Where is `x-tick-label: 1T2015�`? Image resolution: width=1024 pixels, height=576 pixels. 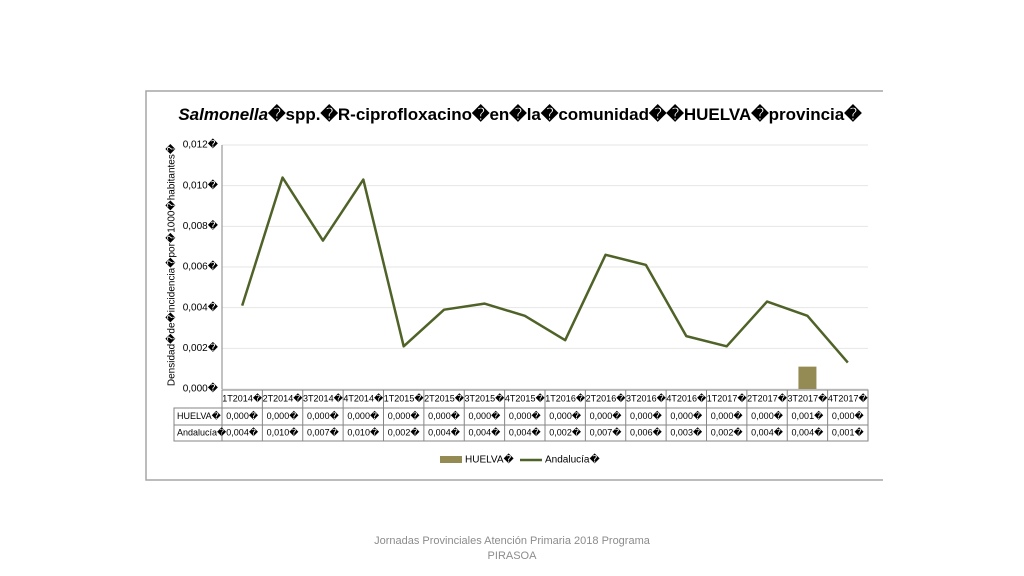 x-tick-label: 1T2015� is located at coordinates (404, 397).